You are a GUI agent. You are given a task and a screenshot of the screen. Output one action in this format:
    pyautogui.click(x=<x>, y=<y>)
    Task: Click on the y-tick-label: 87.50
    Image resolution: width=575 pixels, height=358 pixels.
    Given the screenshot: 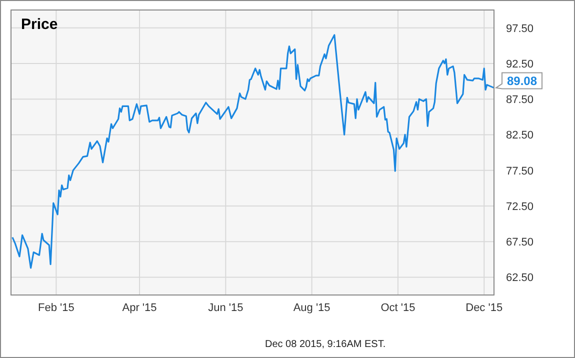 What is the action you would take?
    pyautogui.click(x=520, y=100)
    